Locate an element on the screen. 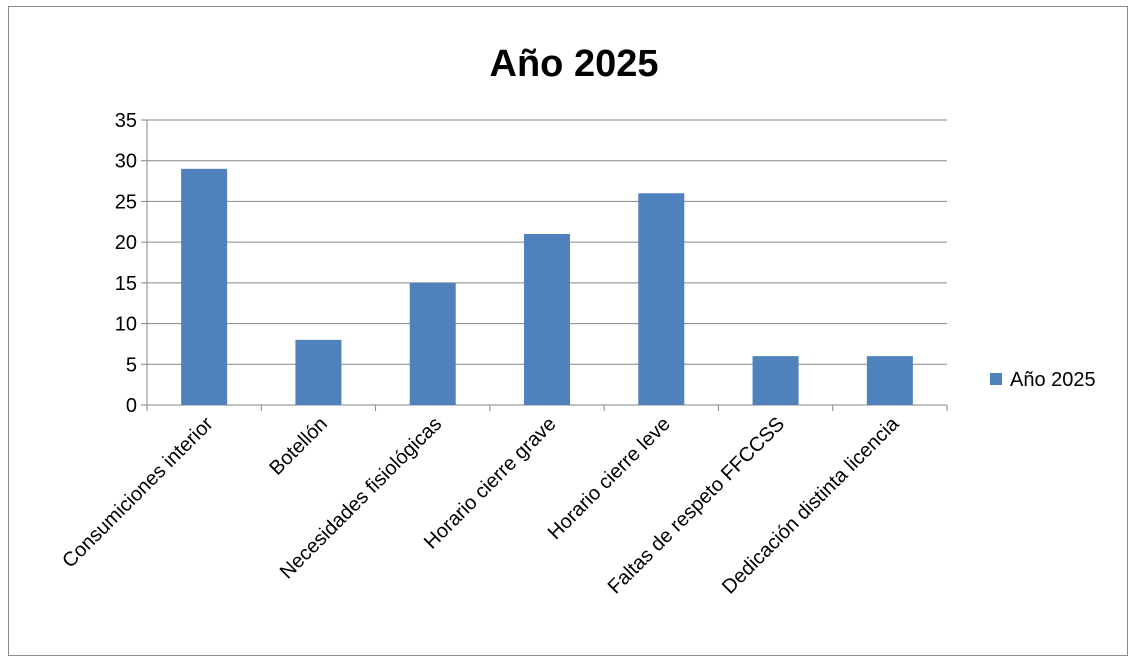 The image size is (1136, 661). chart-title: Año 2025 is located at coordinates (574, 64).